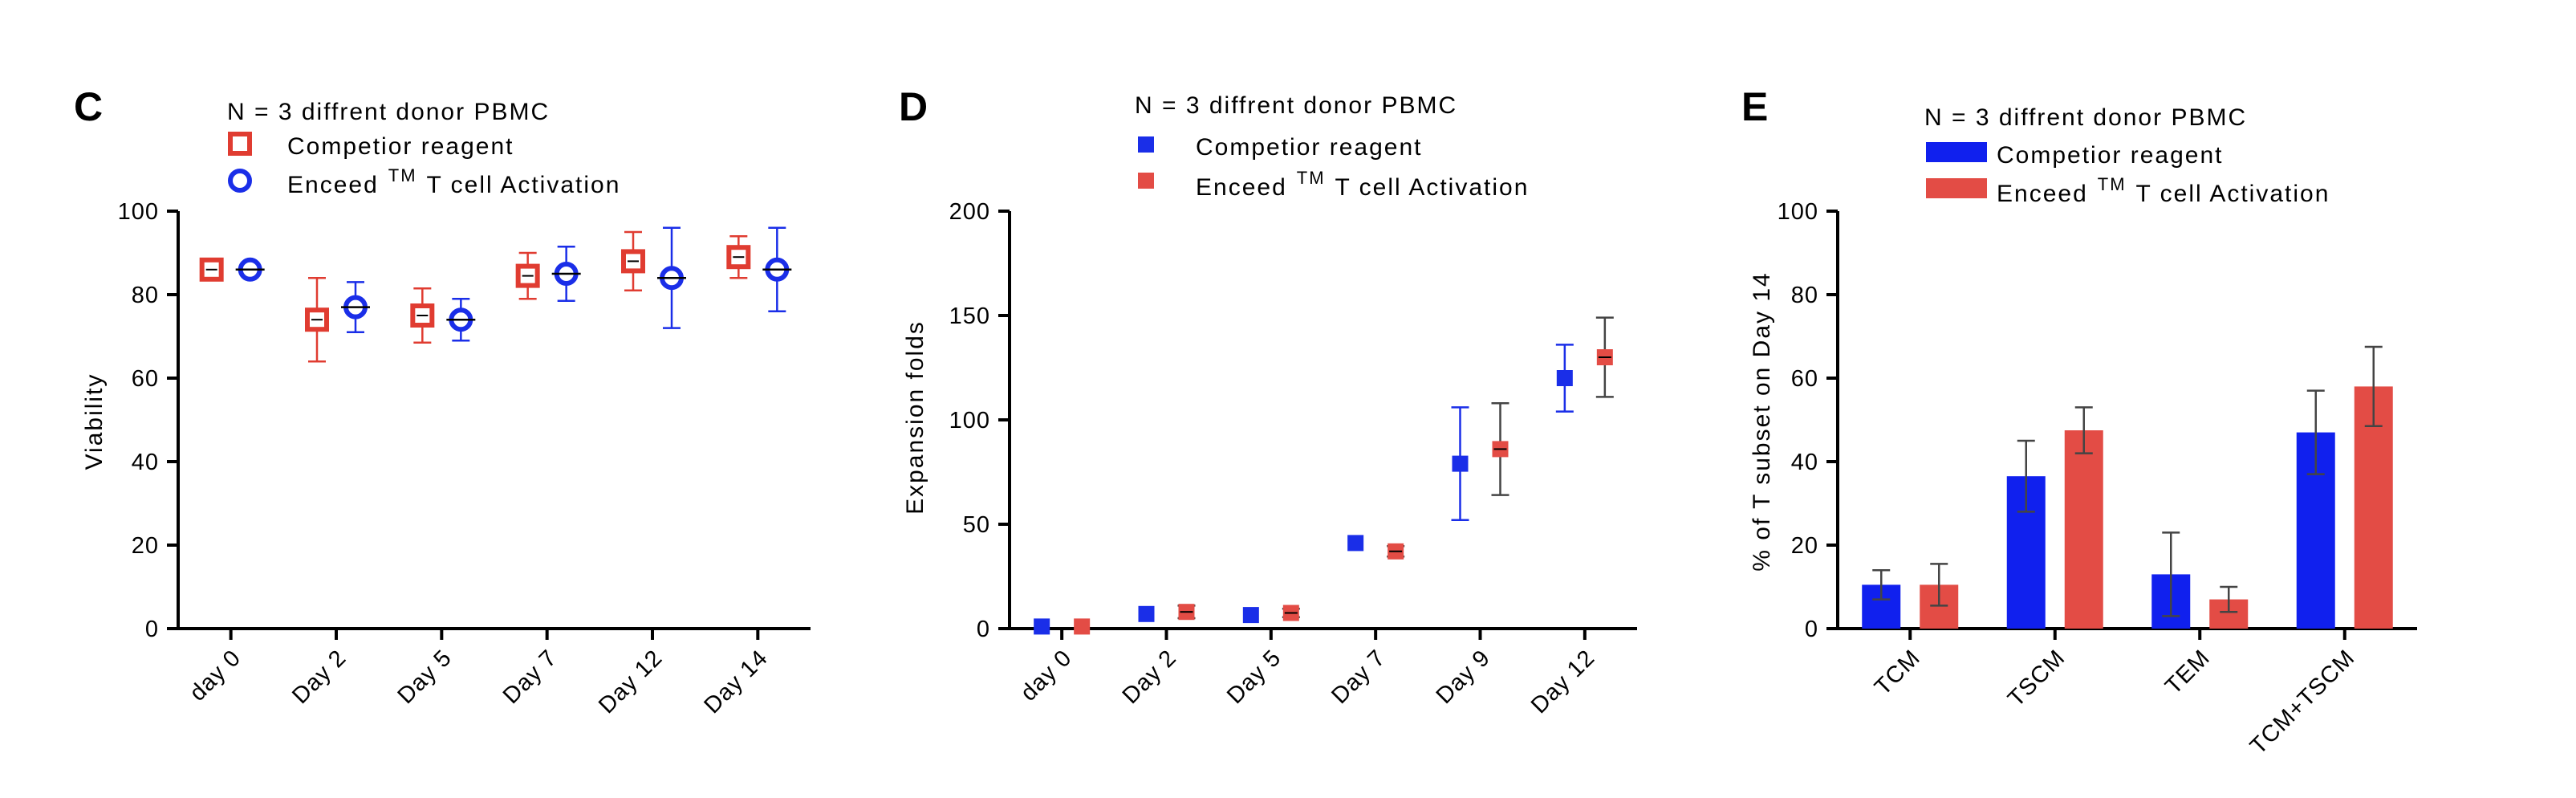 The image size is (2576, 798). I want to click on bar, so click(2083, 529).